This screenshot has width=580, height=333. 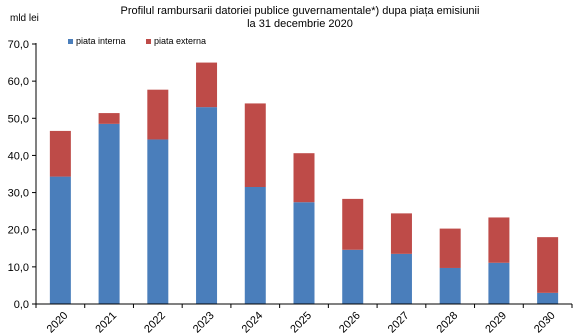 I want to click on x-tick-label: 2020, so click(x=58, y=321).